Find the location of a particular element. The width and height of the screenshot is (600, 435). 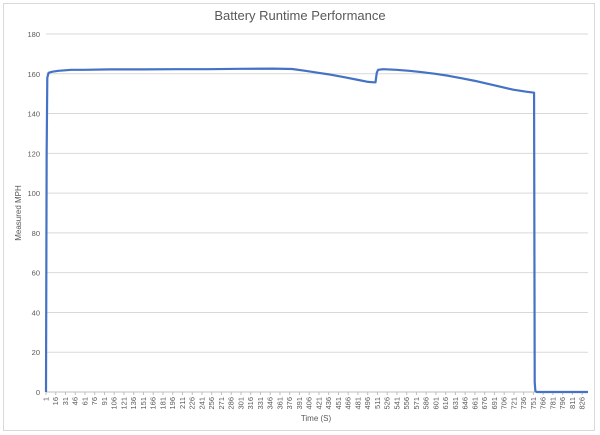

x-tick-label: 661 is located at coordinates (474, 403).